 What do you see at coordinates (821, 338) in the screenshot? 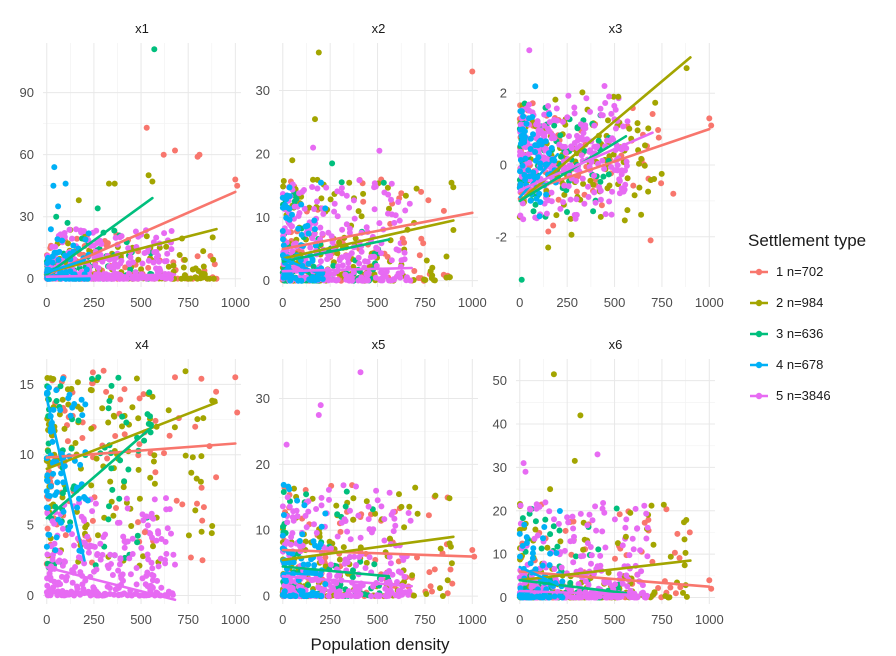
I see `legend-items: 1 n=702 2 n=984 3 n=636 4 n=678 5 n=3846` at bounding box center [821, 338].